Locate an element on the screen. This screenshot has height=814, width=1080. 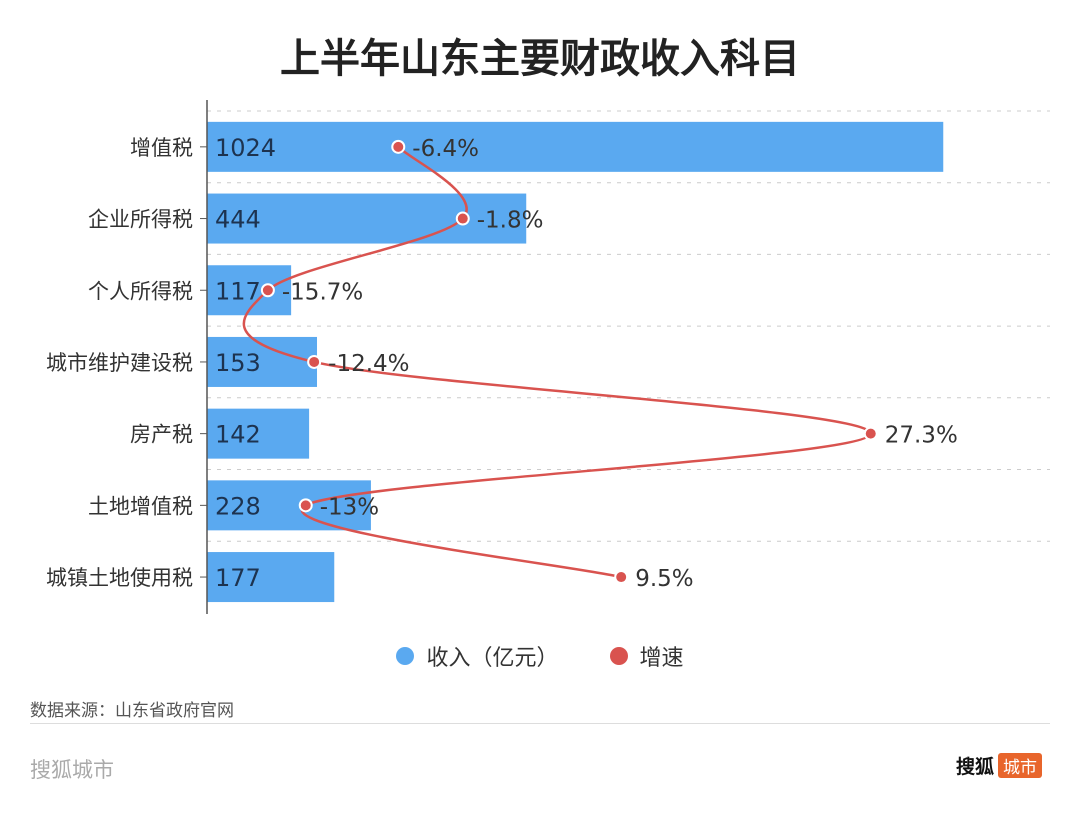
bar-value-label: 1024 is located at coordinates (245, 148).